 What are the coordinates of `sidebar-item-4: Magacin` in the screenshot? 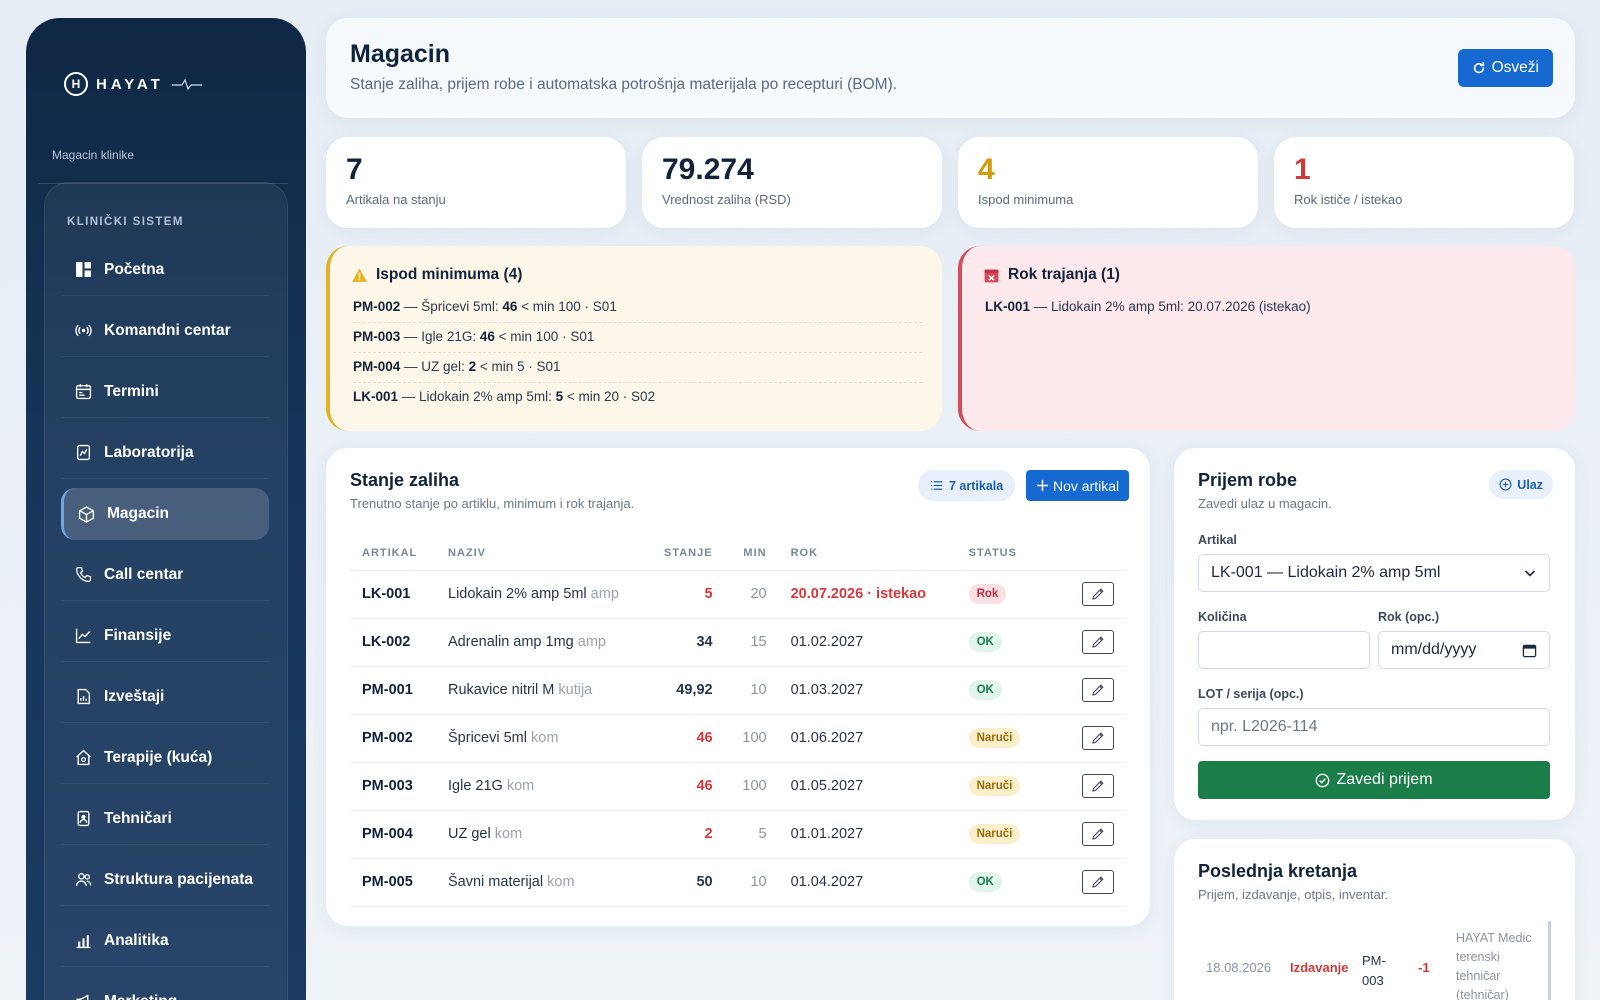 It's located at (165, 514).